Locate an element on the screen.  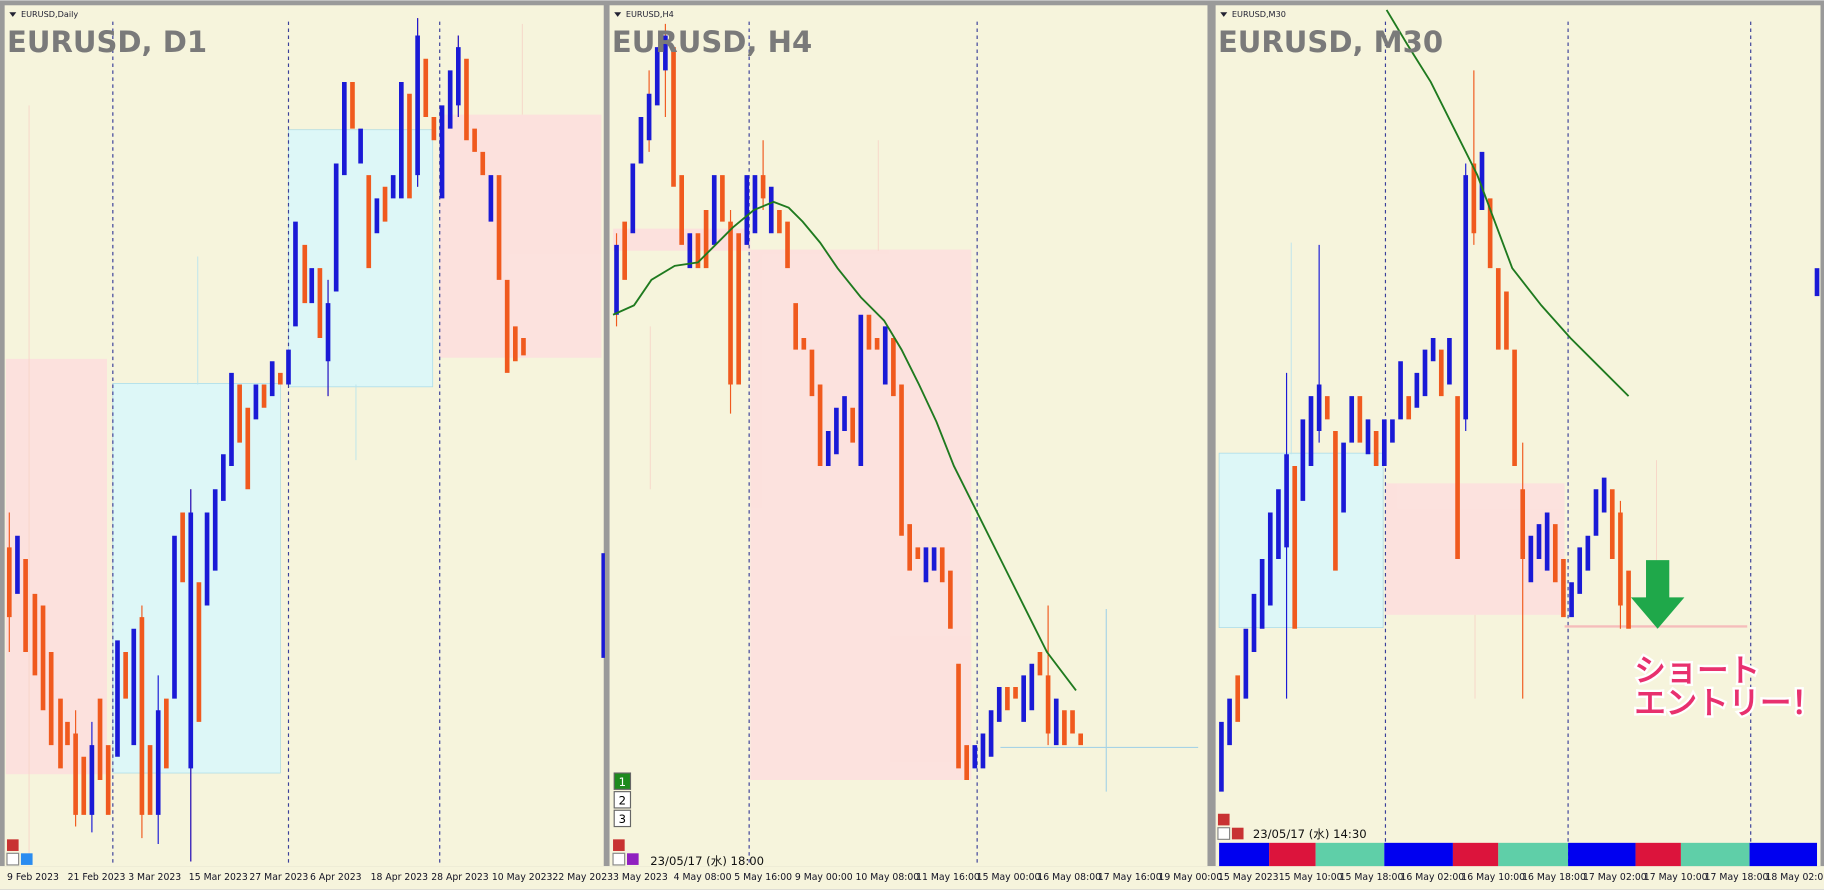
timestamp: 23/05/17 (水) 18:00 is located at coordinates (707, 861).